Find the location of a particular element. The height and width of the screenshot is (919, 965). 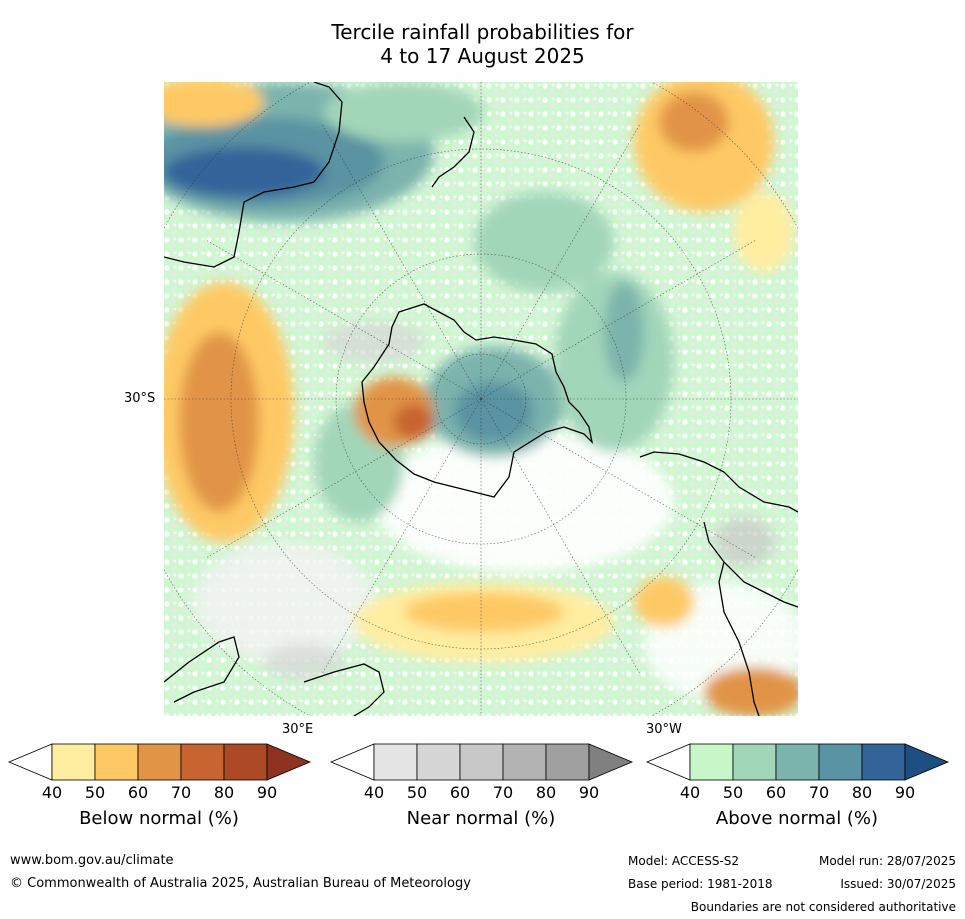

colorbar-below-right-extension is located at coordinates (289, 762).